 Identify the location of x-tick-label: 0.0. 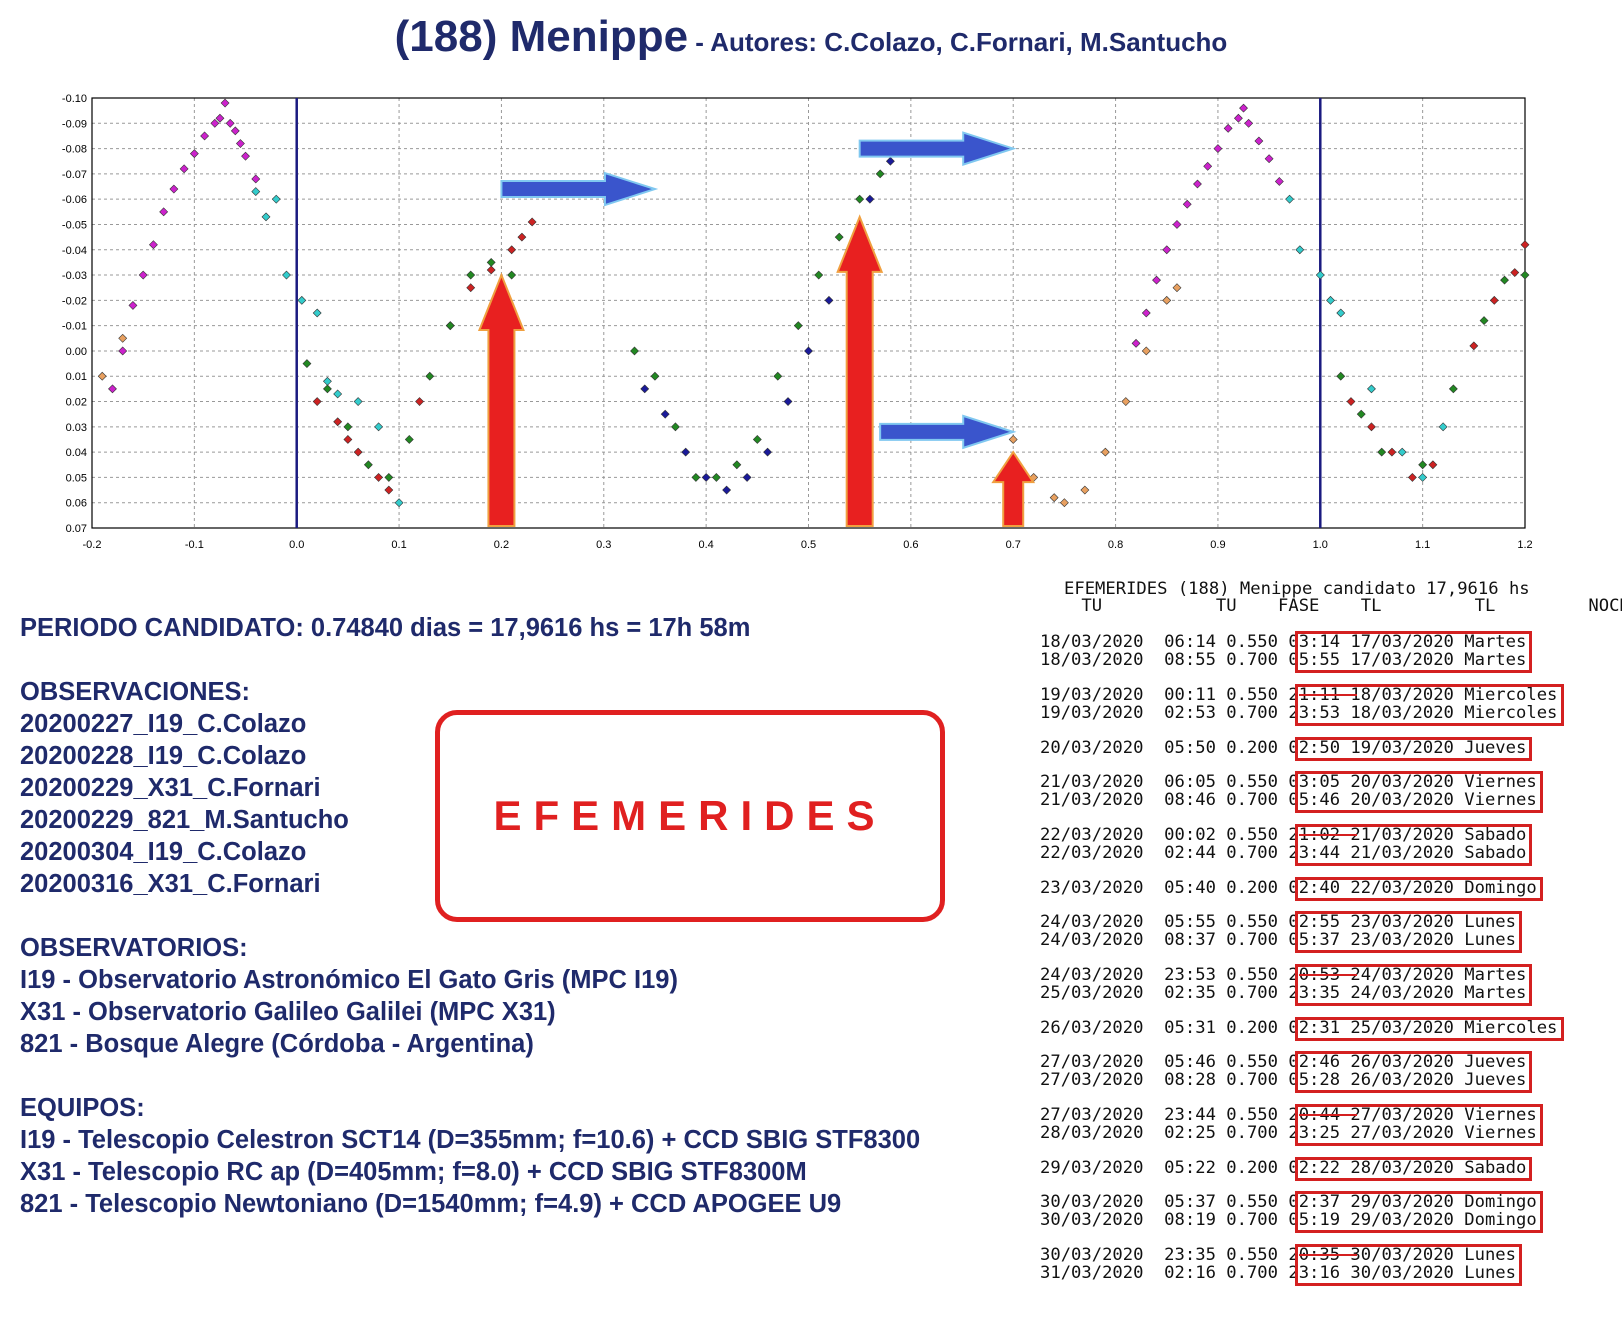
(296, 544).